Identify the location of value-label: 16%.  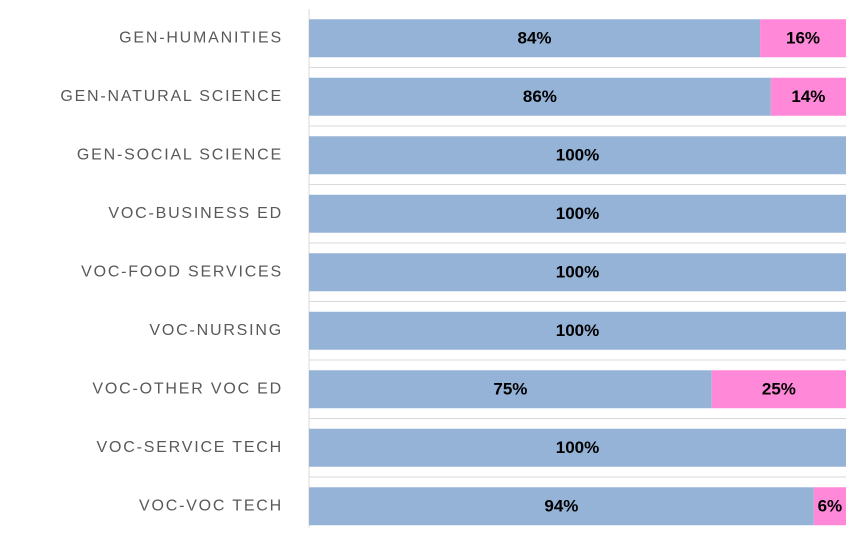
(803, 38).